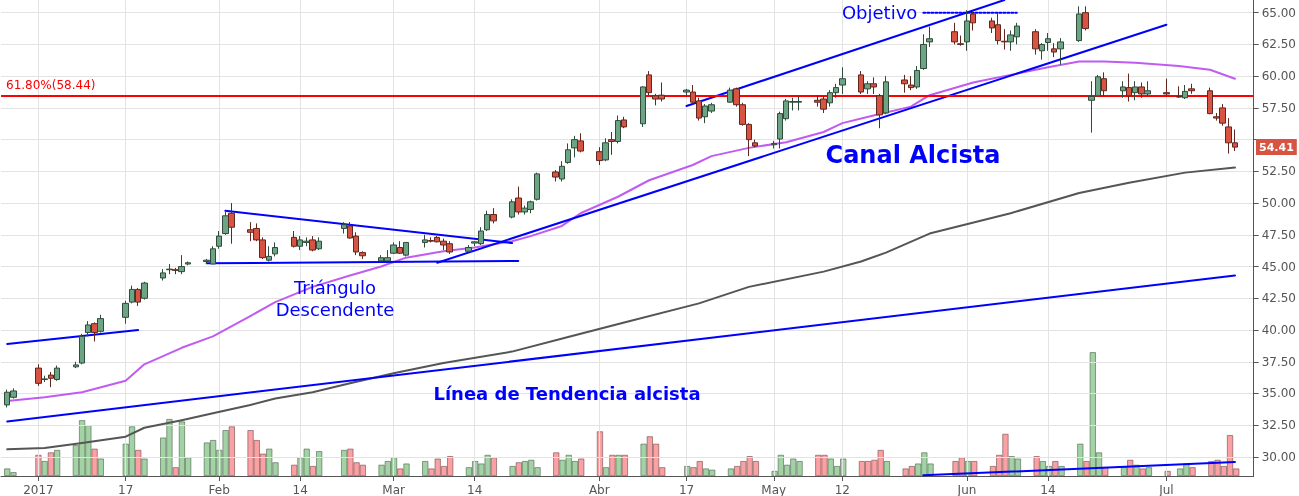  I want to click on y-tick-label: 60.00, so click(1279, 76).